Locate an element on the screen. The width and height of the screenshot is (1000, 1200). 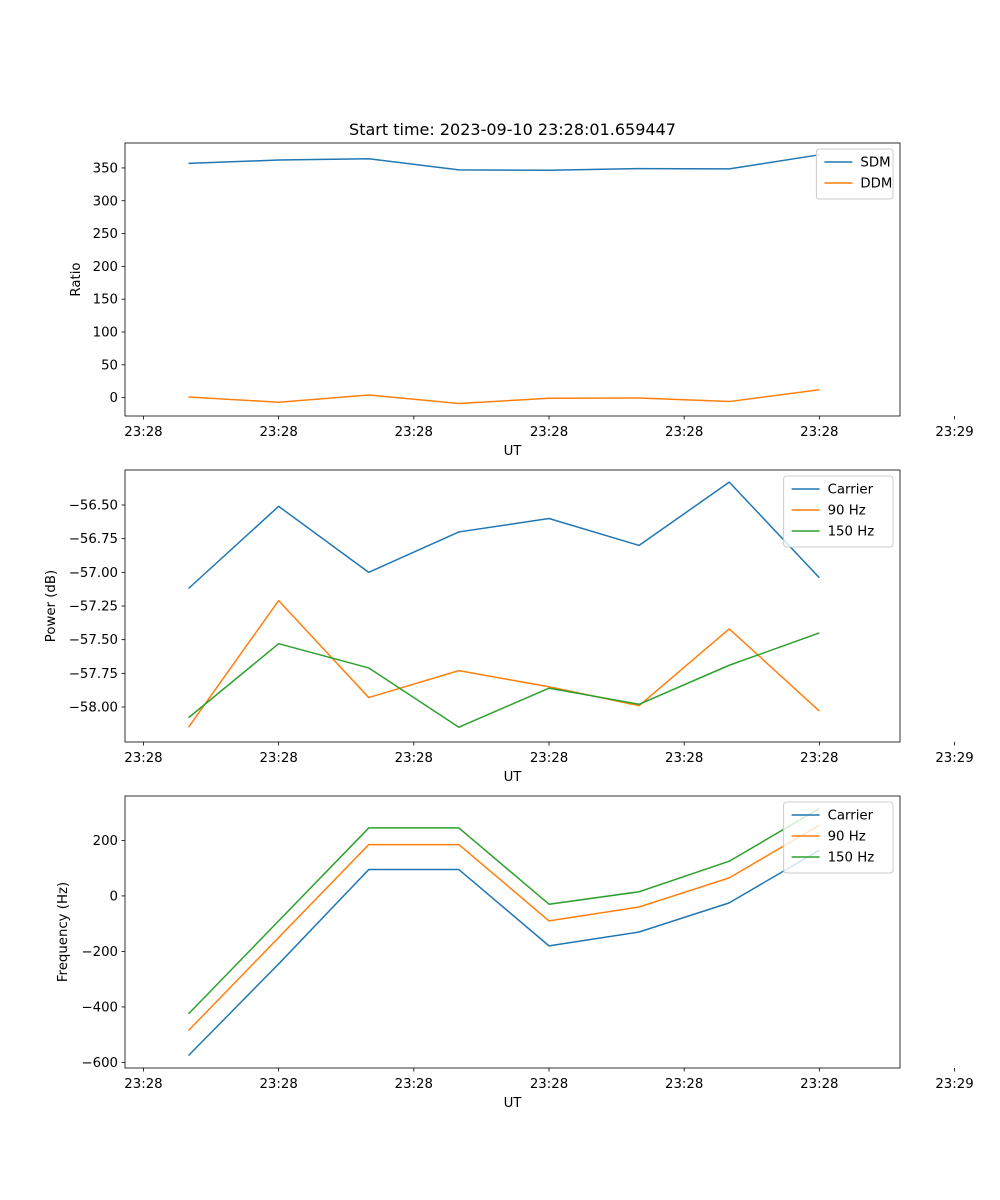
y-tick-label: −56.75 is located at coordinates (93, 539).